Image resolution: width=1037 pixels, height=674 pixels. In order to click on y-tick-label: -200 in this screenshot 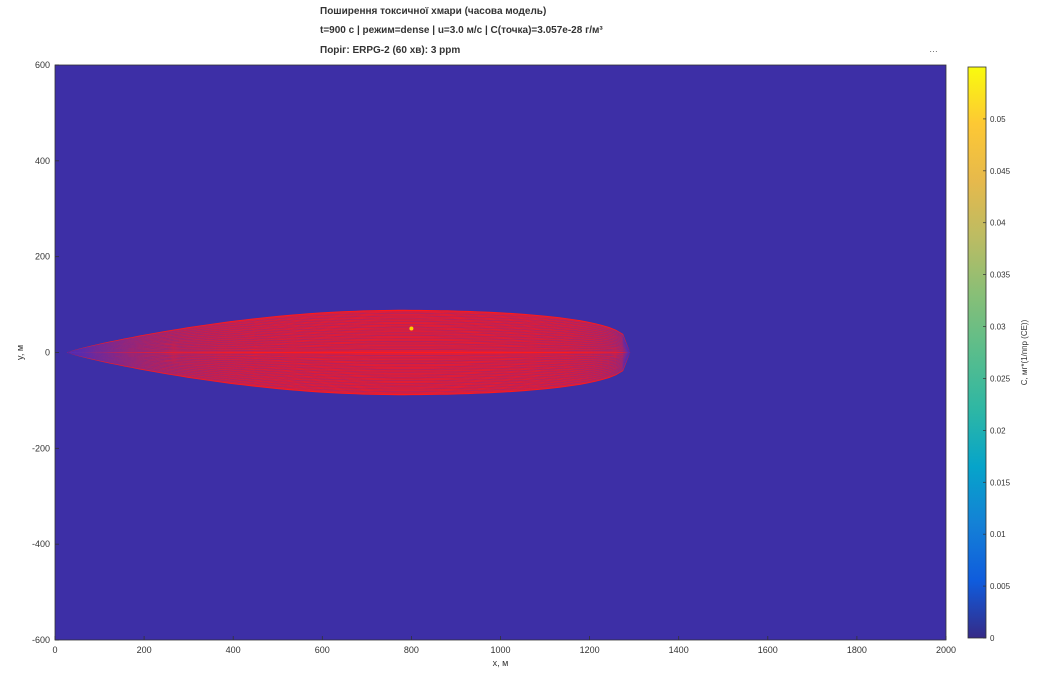, I will do `click(41, 448)`.